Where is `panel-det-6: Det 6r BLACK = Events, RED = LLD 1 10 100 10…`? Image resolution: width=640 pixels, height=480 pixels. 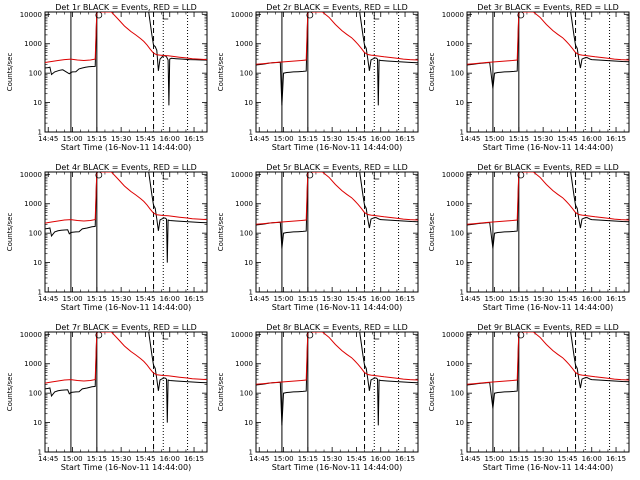 panel-det-6: Det 6r BLACK = Events, RED = LLD 1 10 100 10… is located at coordinates (529, 237).